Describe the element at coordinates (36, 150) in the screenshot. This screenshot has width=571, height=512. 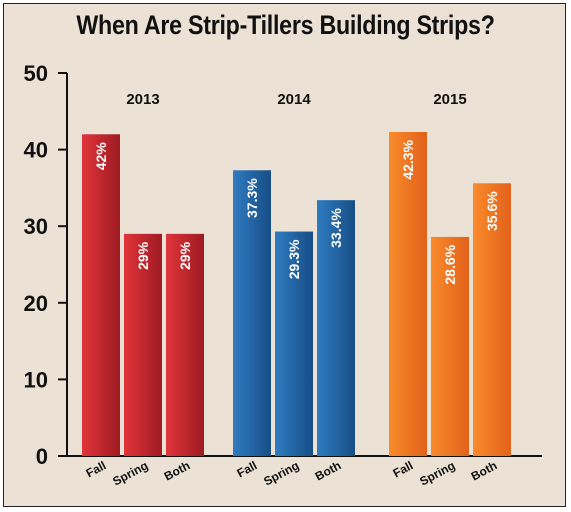
I see `y-tick-label: 40` at that location.